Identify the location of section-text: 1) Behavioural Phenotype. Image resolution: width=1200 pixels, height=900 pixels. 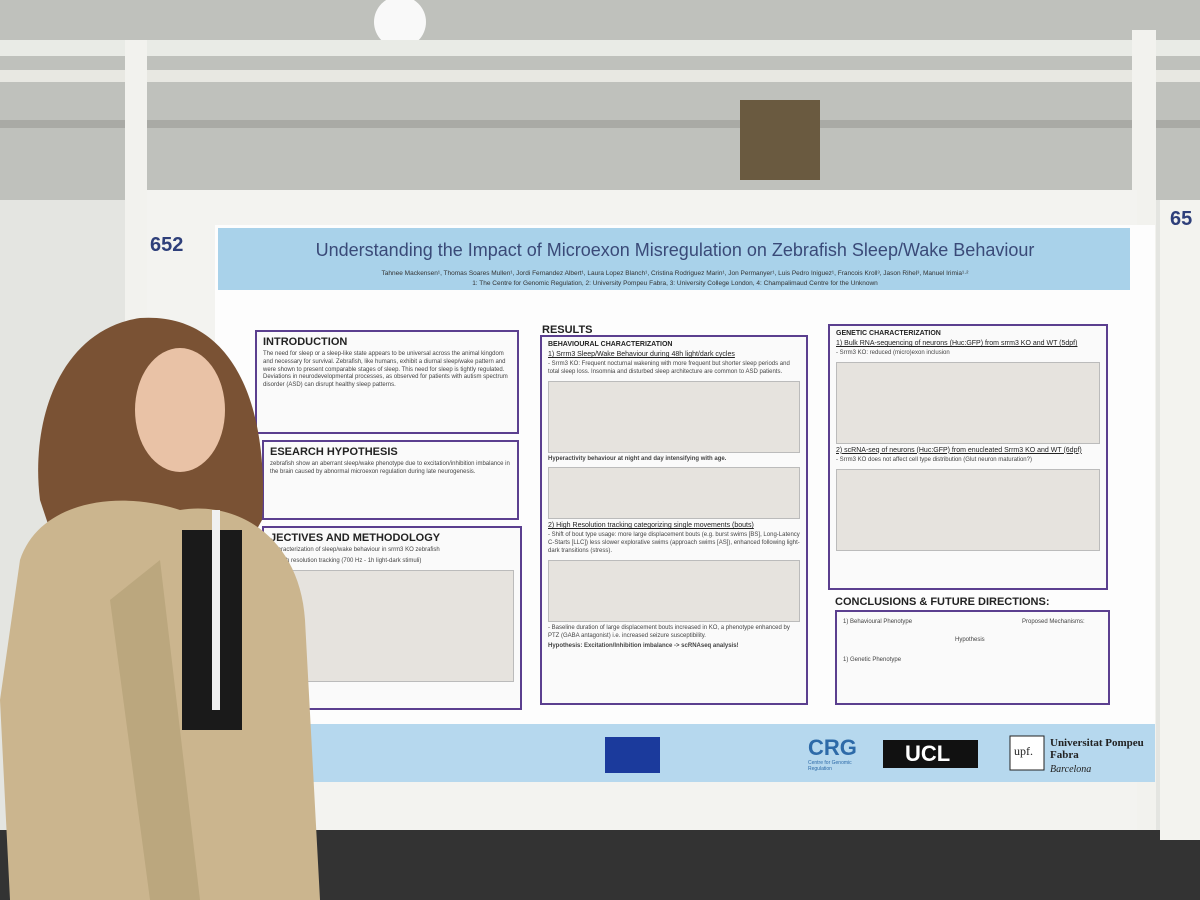
(878, 622).